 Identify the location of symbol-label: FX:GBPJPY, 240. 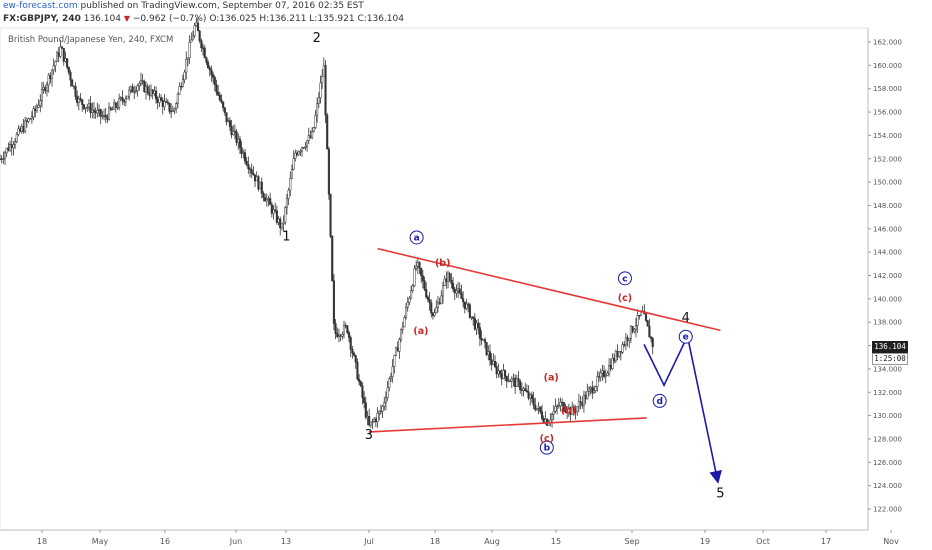
(42, 19).